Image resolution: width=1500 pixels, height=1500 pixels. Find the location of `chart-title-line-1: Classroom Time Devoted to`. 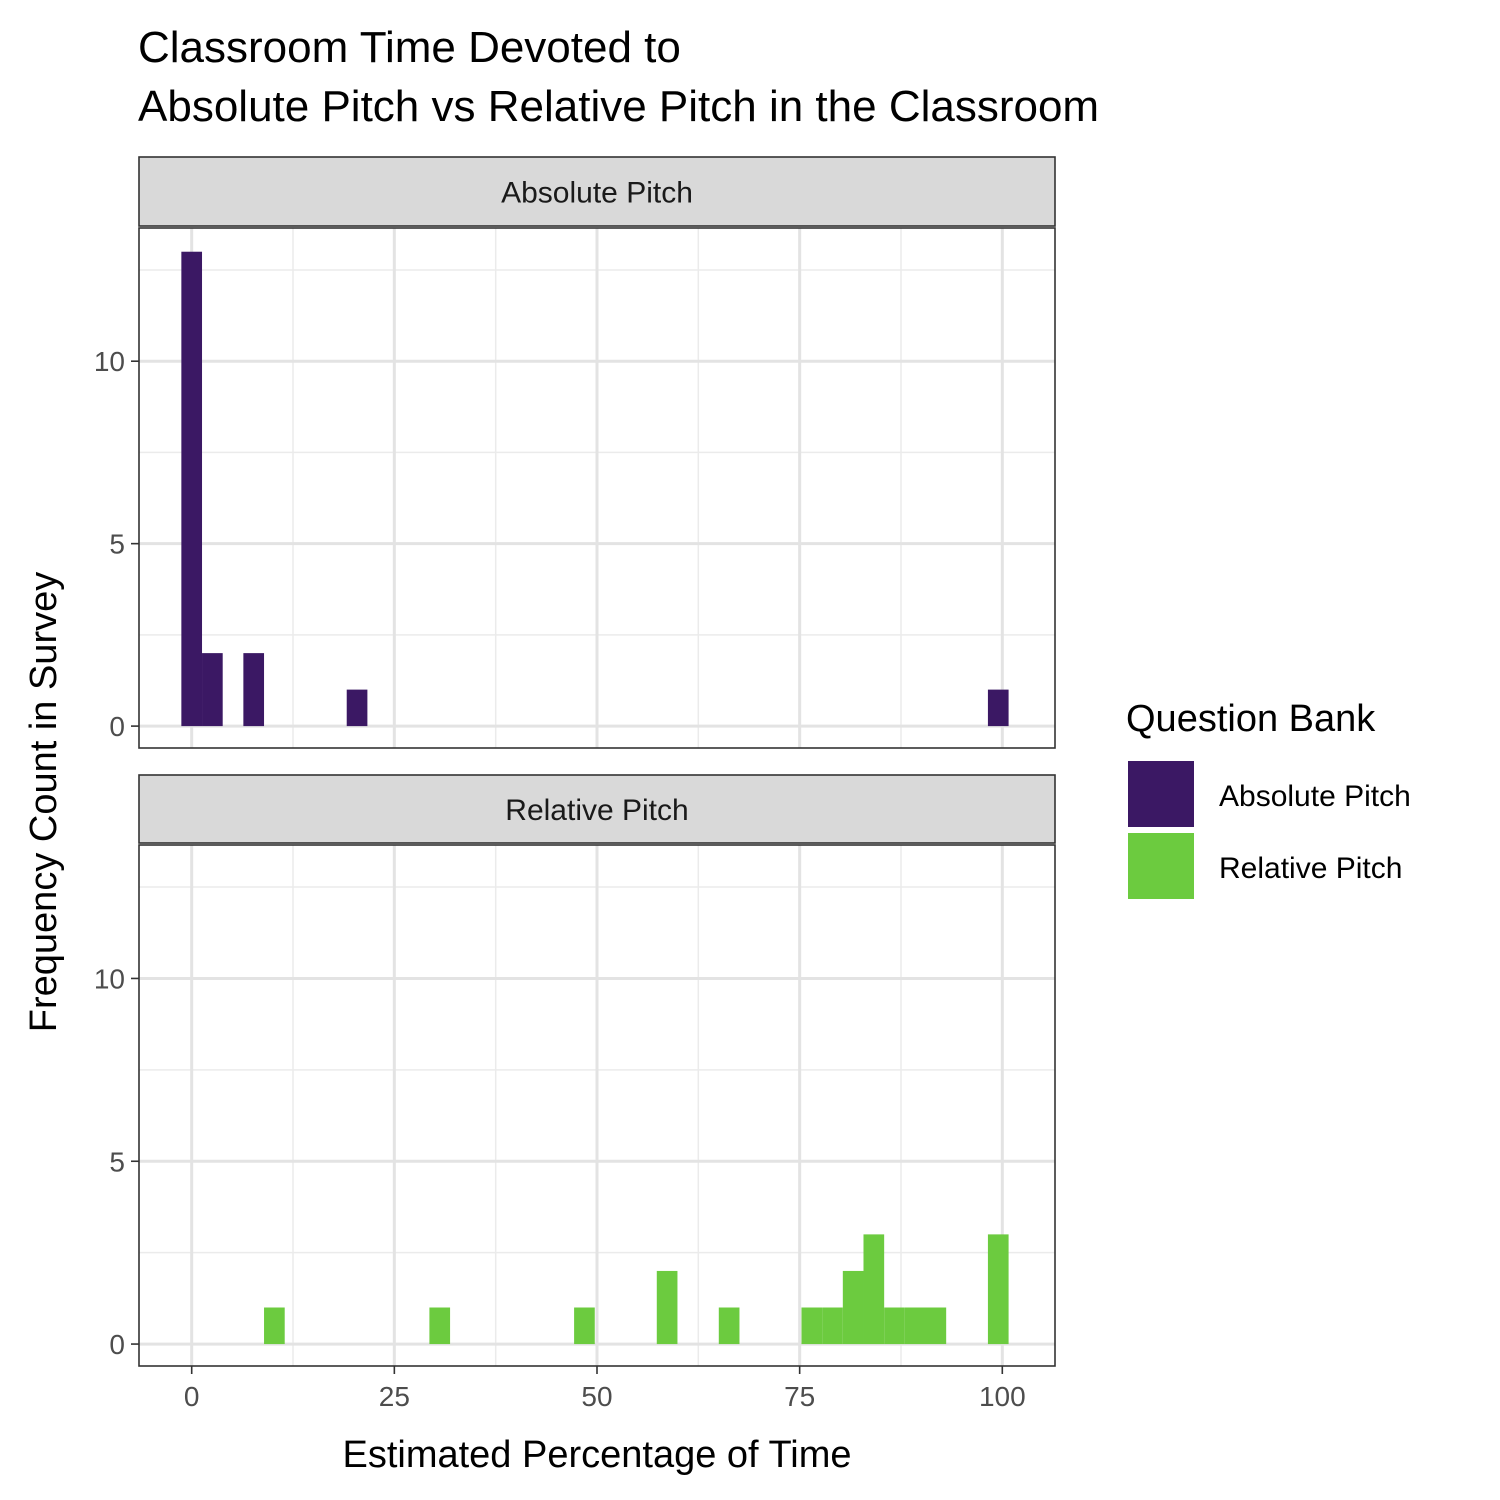

chart-title-line-1: Classroom Time Devoted to is located at coordinates (409, 47).